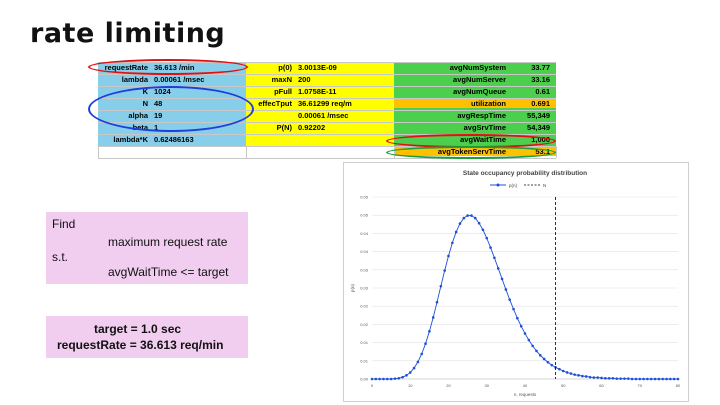 The width and height of the screenshot is (720, 405). I want to click on x-axis-label: n, requests, so click(525, 394).